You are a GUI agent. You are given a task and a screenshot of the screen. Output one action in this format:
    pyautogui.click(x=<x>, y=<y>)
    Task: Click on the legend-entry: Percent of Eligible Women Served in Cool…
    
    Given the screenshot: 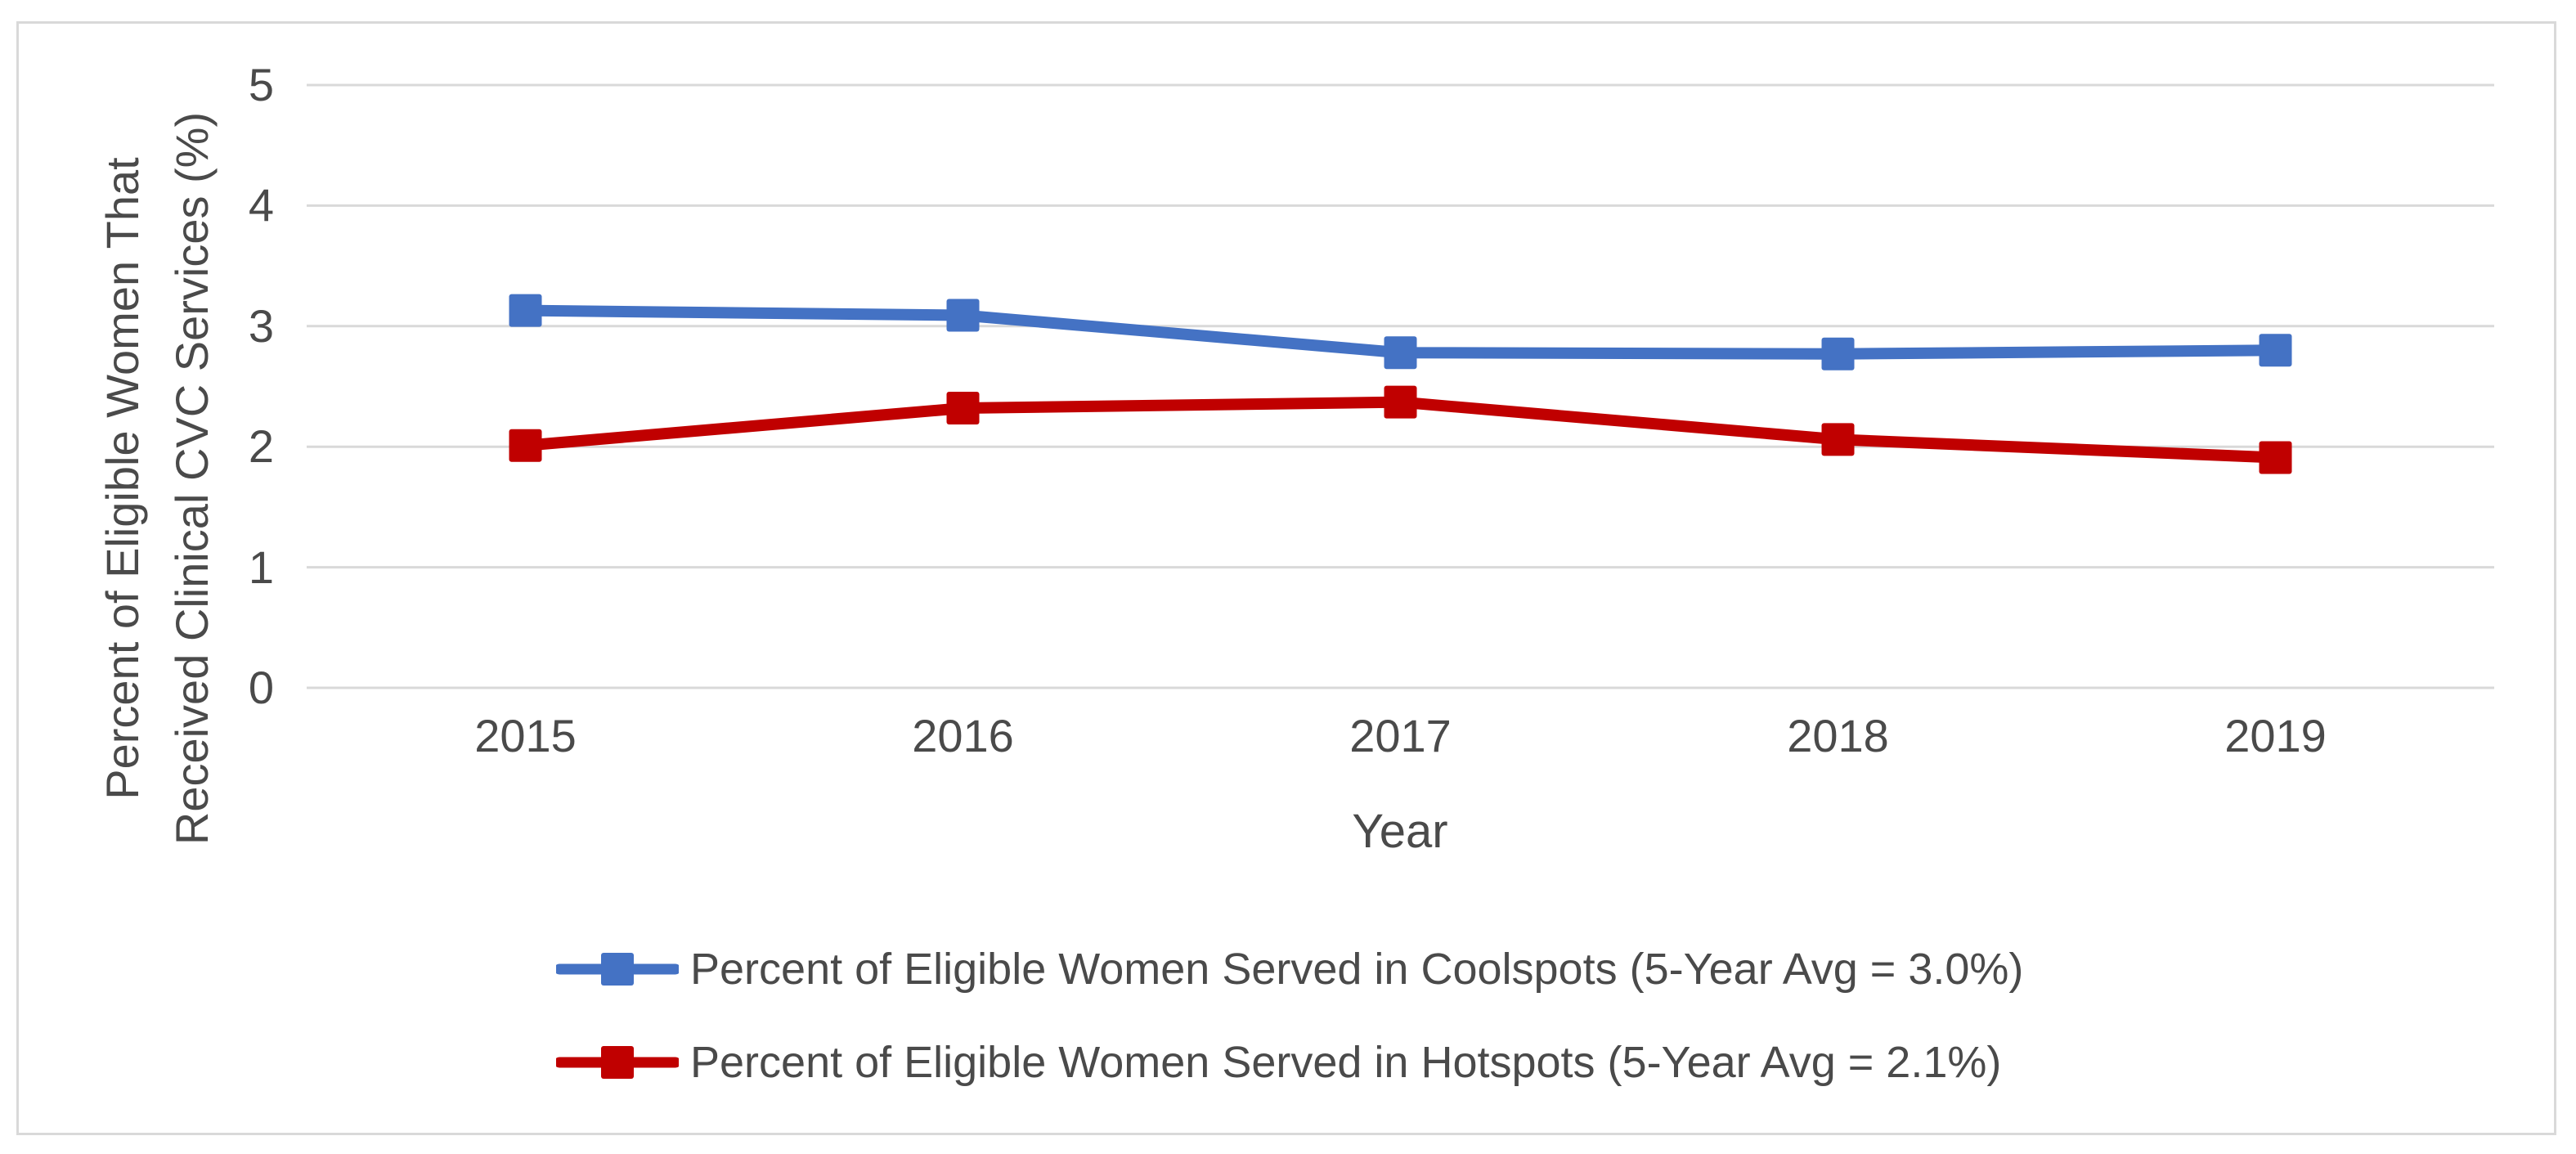 What is the action you would take?
    pyautogui.click(x=1289, y=969)
    